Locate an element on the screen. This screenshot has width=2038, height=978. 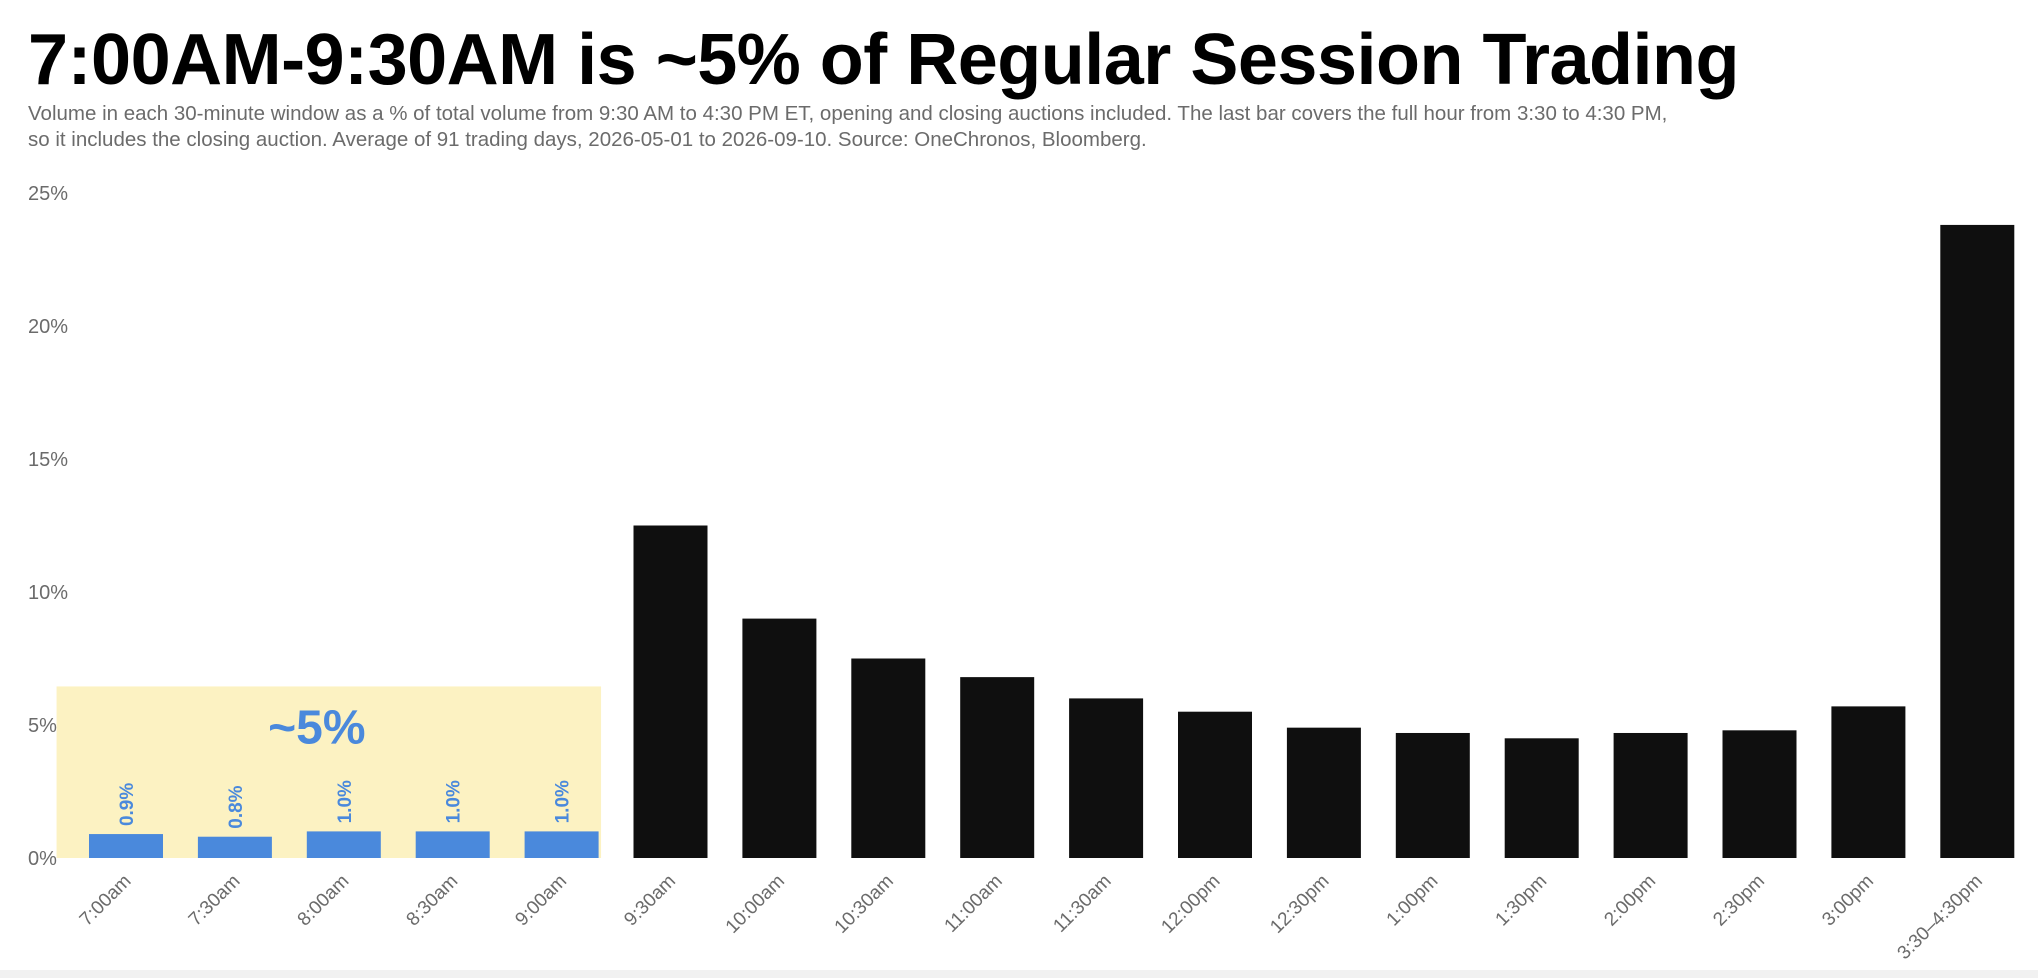
bar-9-00am is located at coordinates (561, 844).